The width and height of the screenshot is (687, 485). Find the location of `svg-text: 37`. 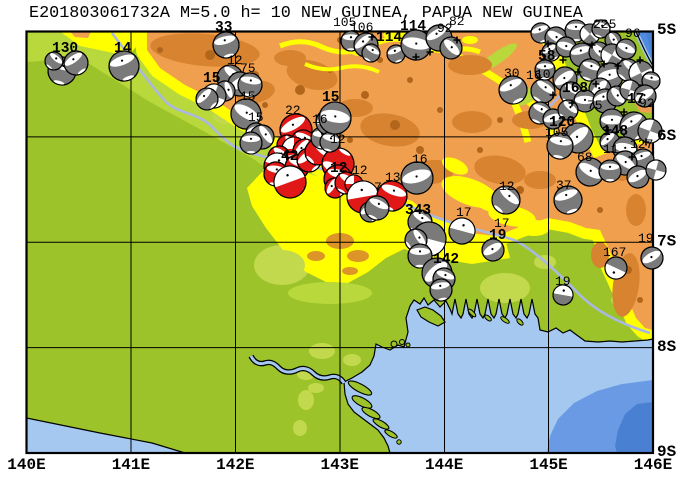

svg-text: 37 is located at coordinates (564, 185).